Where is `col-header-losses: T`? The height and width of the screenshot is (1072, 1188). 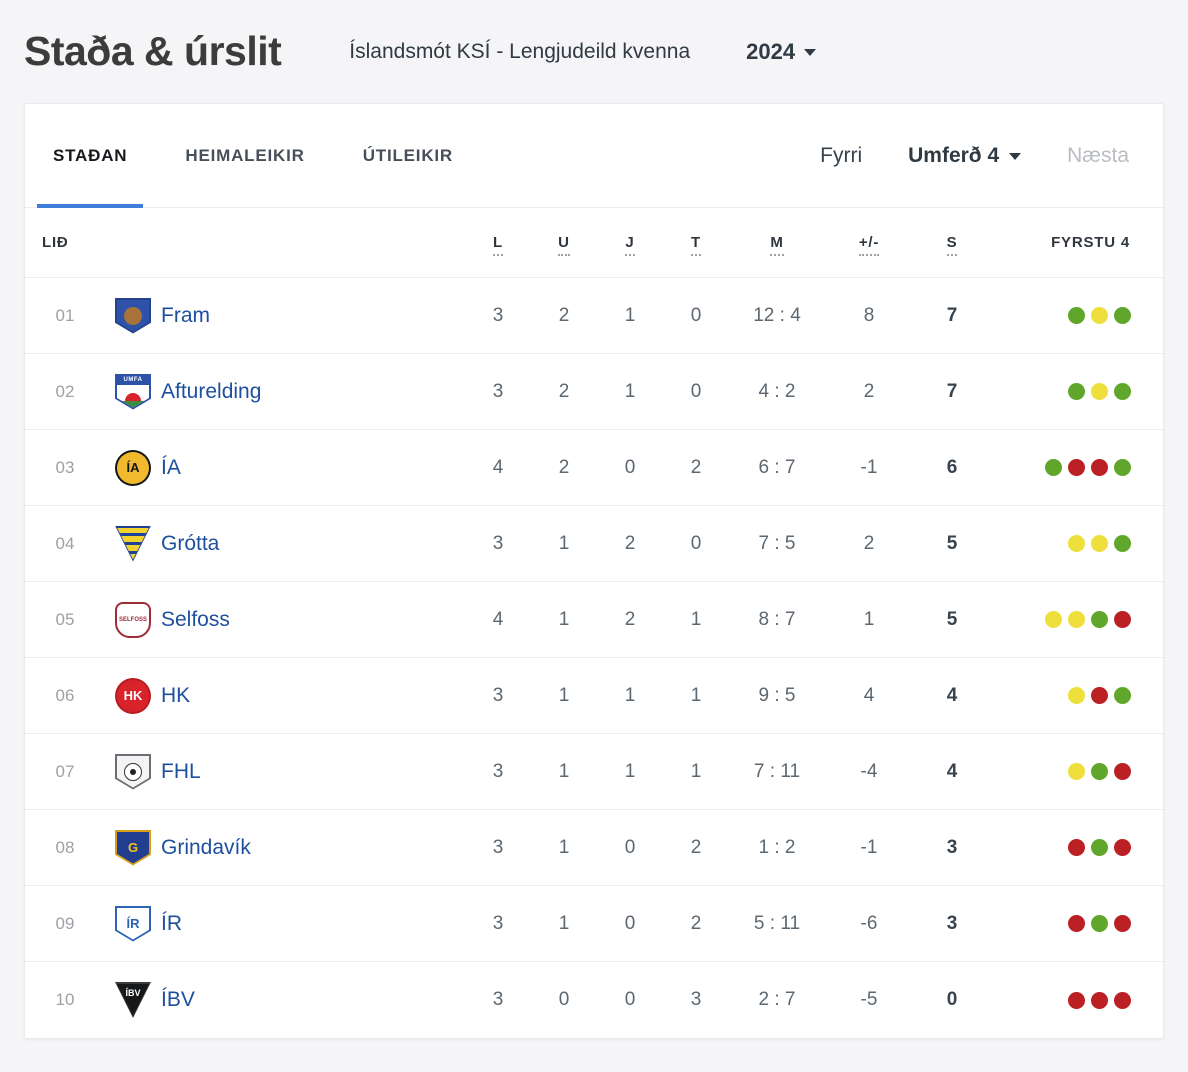
col-header-losses: T is located at coordinates (696, 245).